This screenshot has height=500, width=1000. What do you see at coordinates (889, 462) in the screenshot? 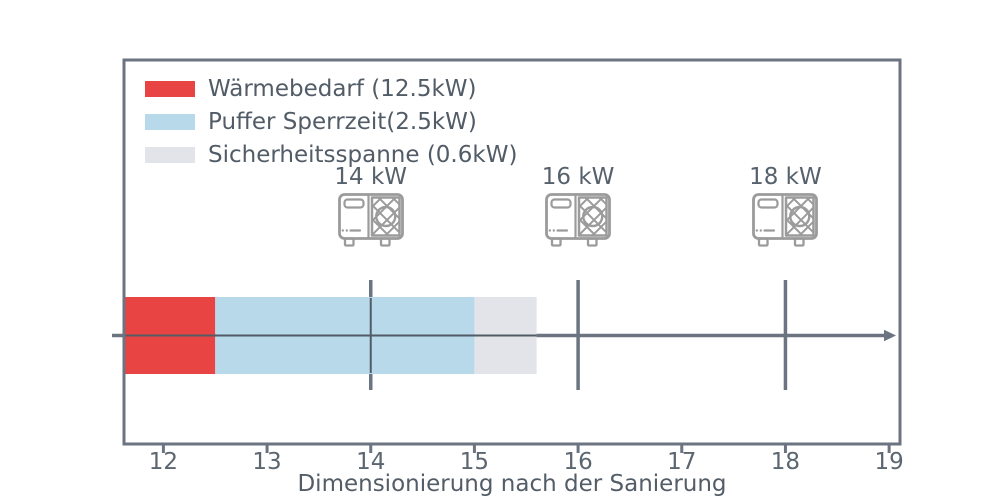
I see `x-tick-label: 19` at bounding box center [889, 462].